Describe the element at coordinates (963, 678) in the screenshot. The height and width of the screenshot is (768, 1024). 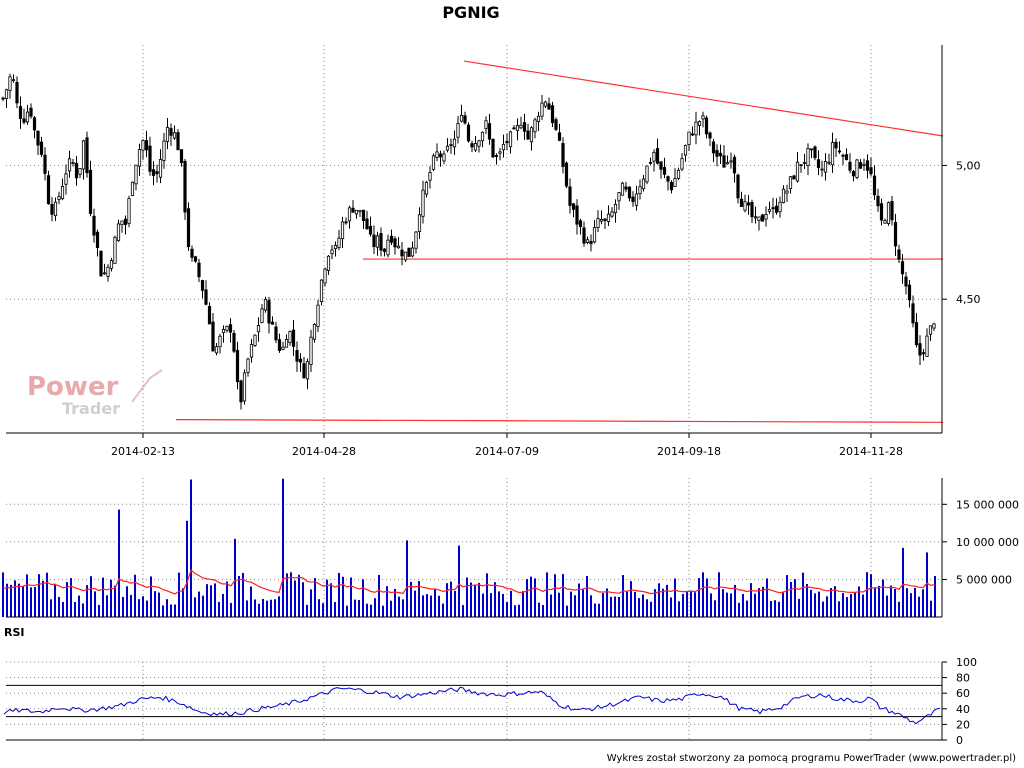
I see `rsi-ytick-label-4: 80` at that location.